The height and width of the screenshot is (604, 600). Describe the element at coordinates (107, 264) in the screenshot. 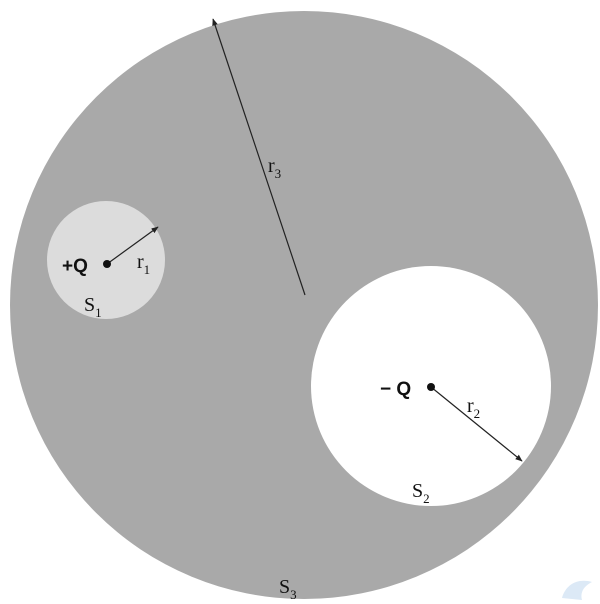

I see `positive-charge-dot` at that location.